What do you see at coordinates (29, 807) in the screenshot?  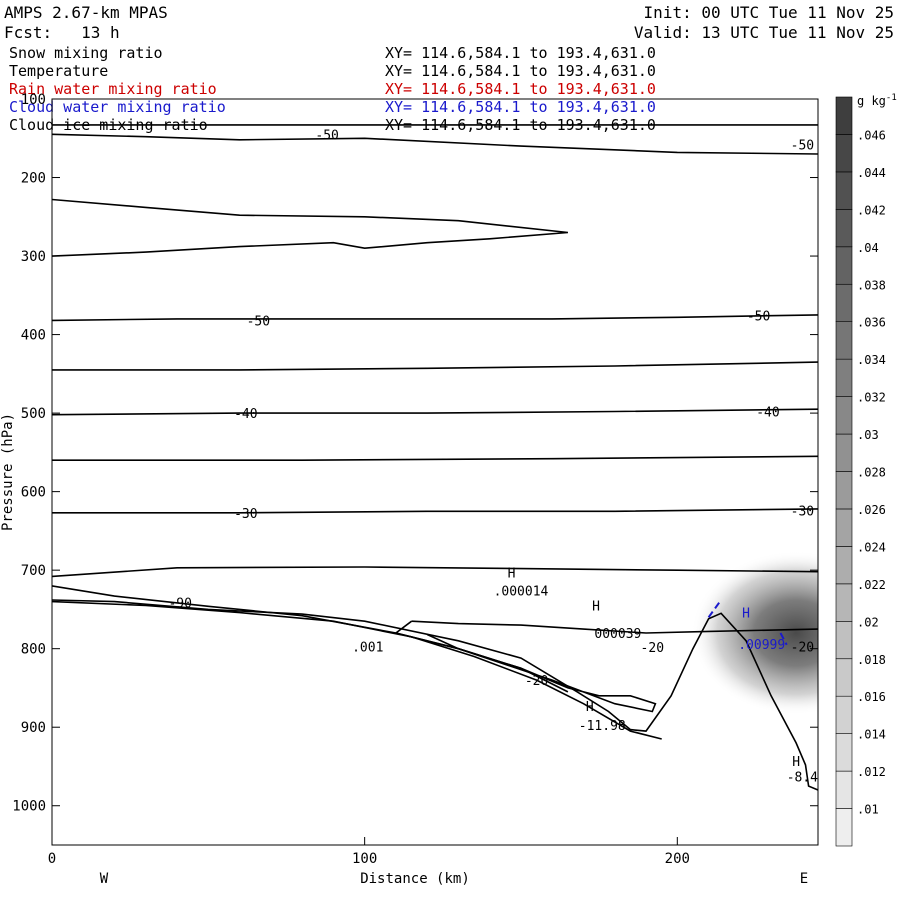 I see `y-tick-label: 1000` at bounding box center [29, 807].